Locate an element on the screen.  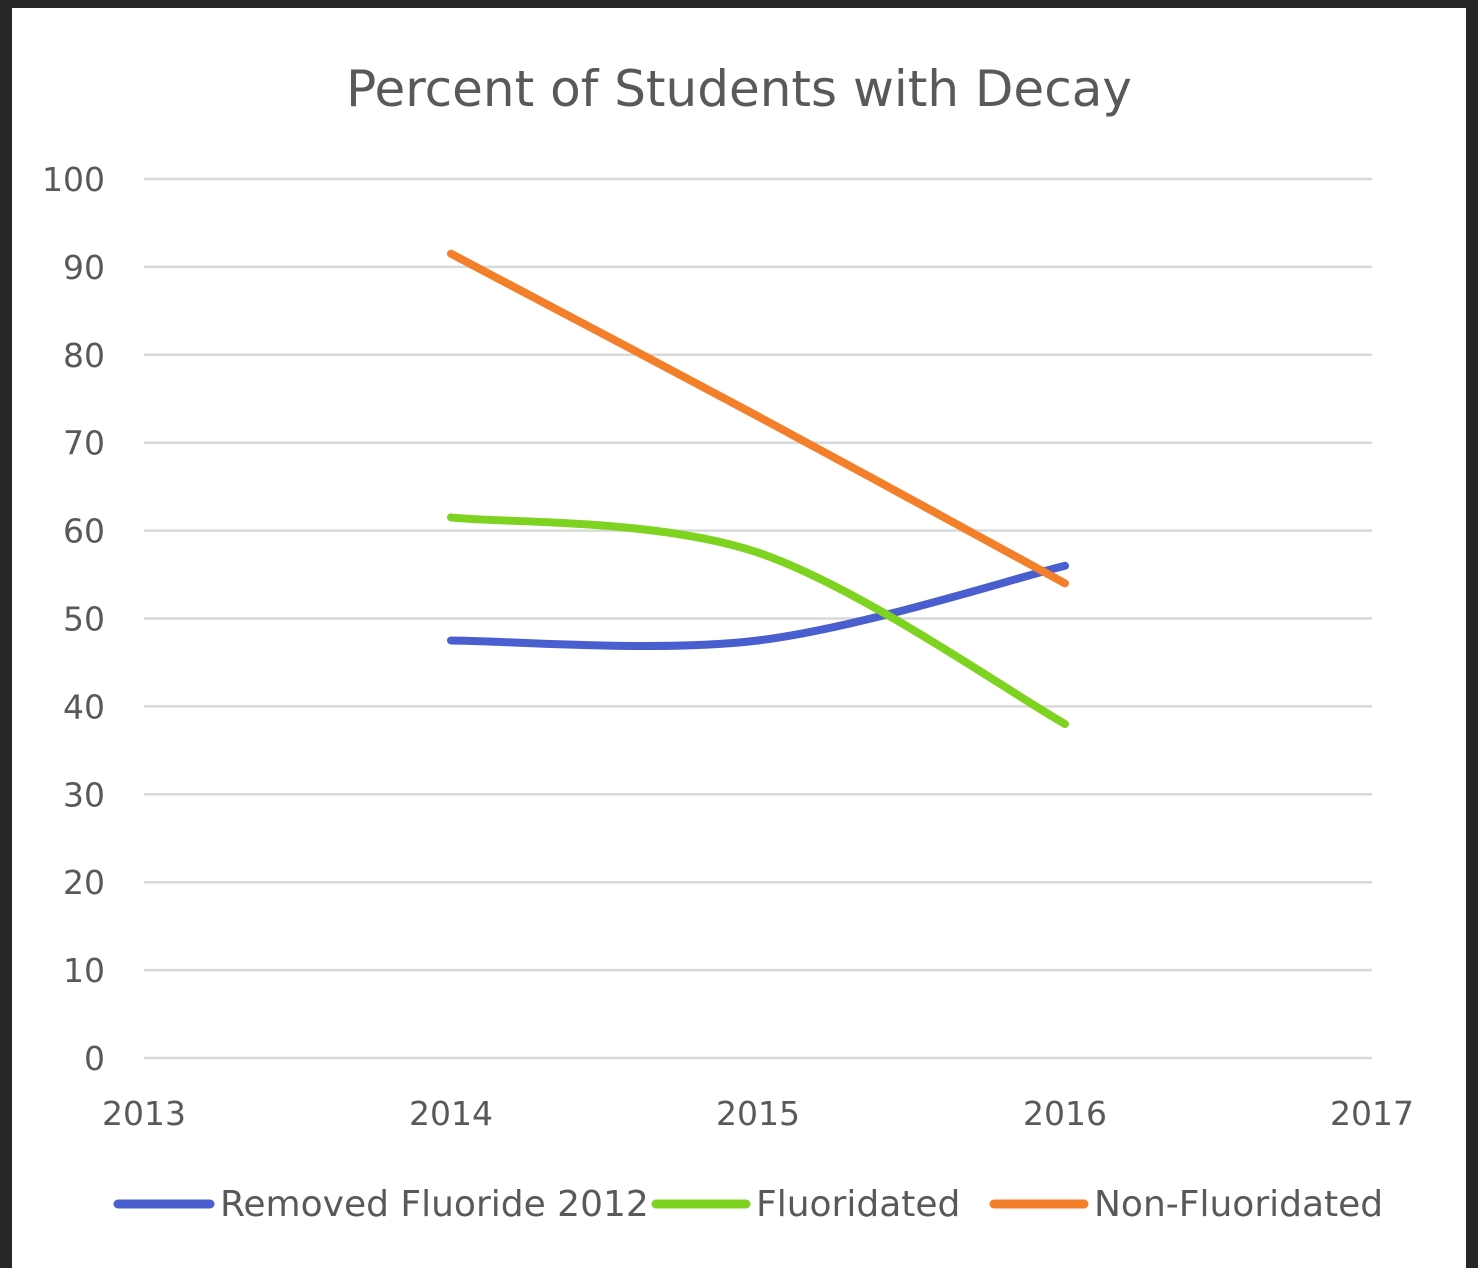
legend-label: Fluoridated is located at coordinates (858, 1204).